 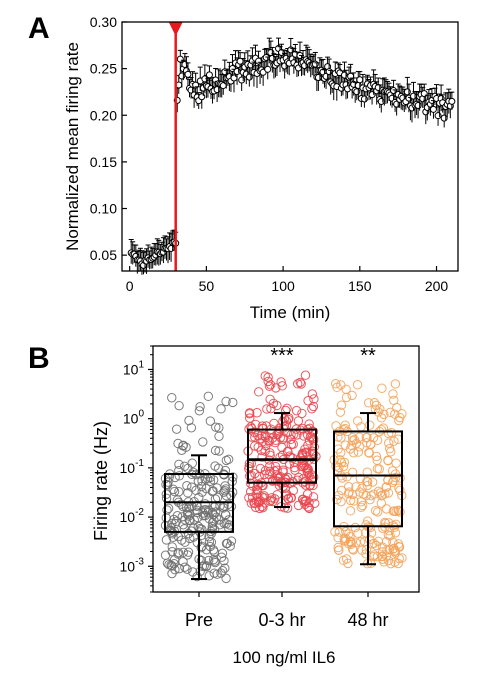 What do you see at coordinates (39, 358) in the screenshot?
I see `panel-letter-b: B` at bounding box center [39, 358].